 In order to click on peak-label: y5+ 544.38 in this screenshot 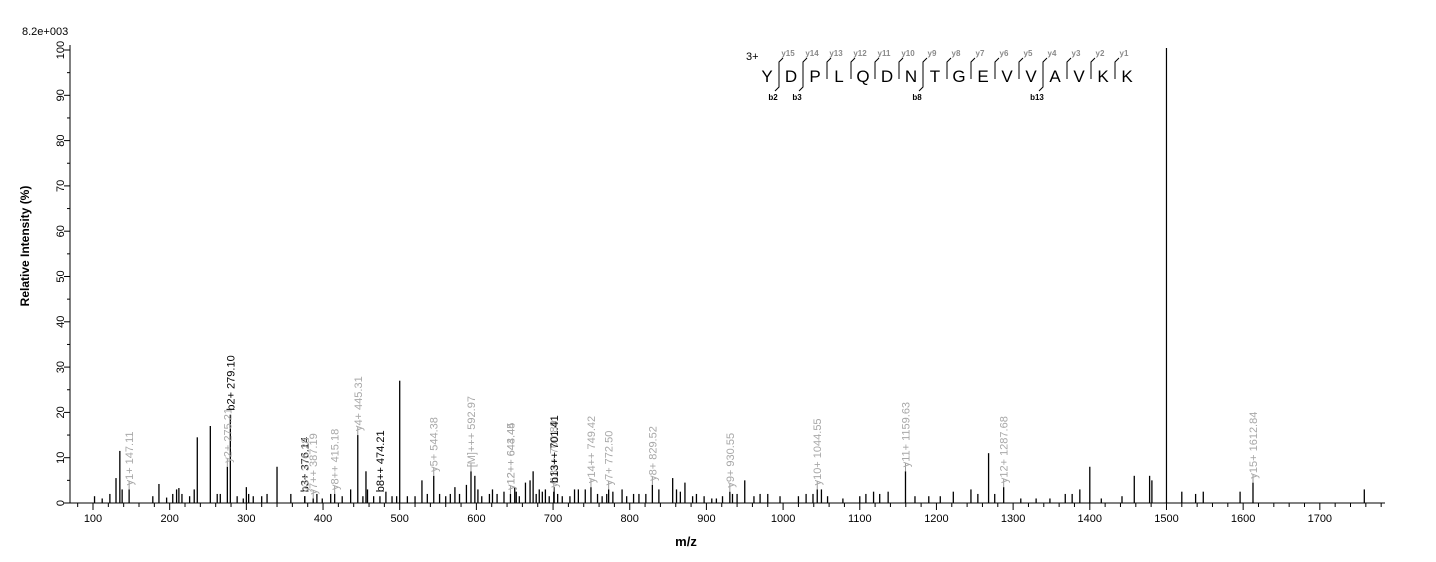, I will do `click(435, 444)`.